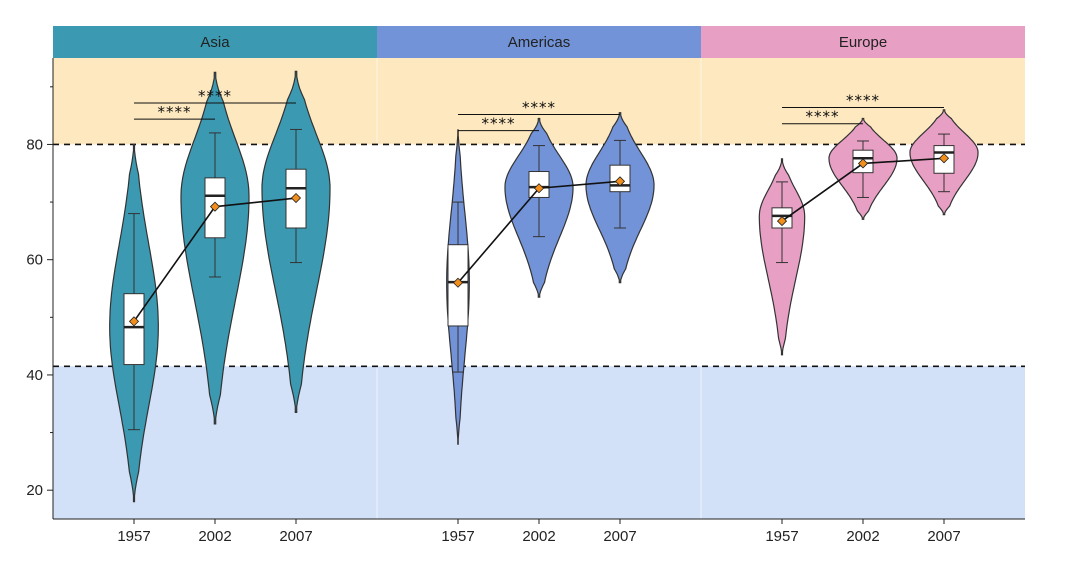  Describe the element at coordinates (34, 490) in the screenshot. I see `y-tick-label: 20` at that location.